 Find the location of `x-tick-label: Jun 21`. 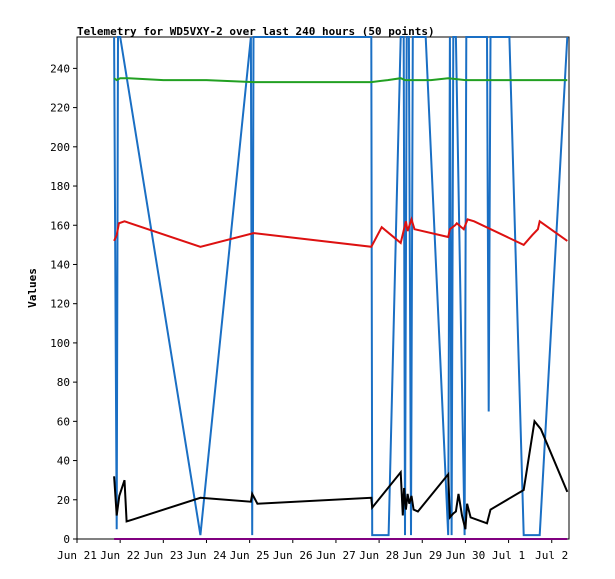

x-tick-label: Jun 21 is located at coordinates (77, 555).